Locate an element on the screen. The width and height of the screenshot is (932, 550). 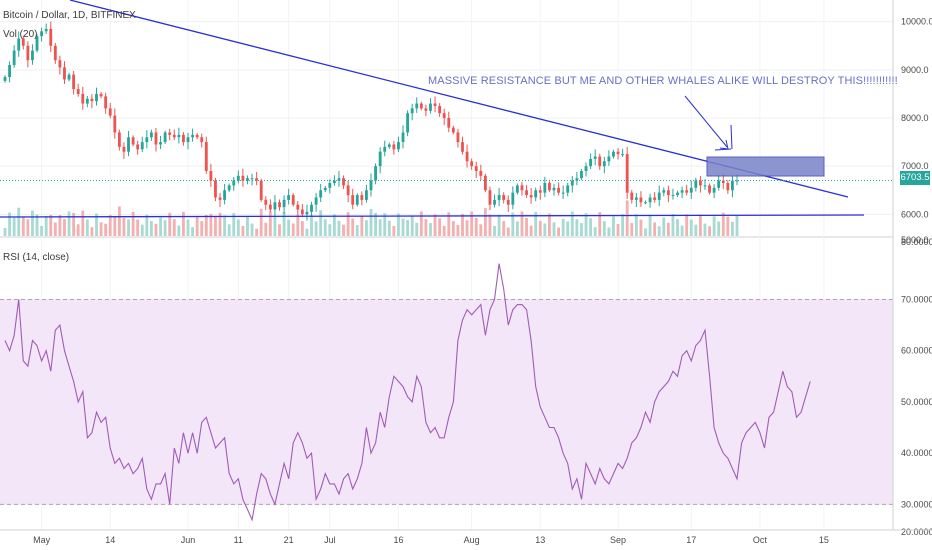
time-tick-label: Oct is located at coordinates (760, 540).